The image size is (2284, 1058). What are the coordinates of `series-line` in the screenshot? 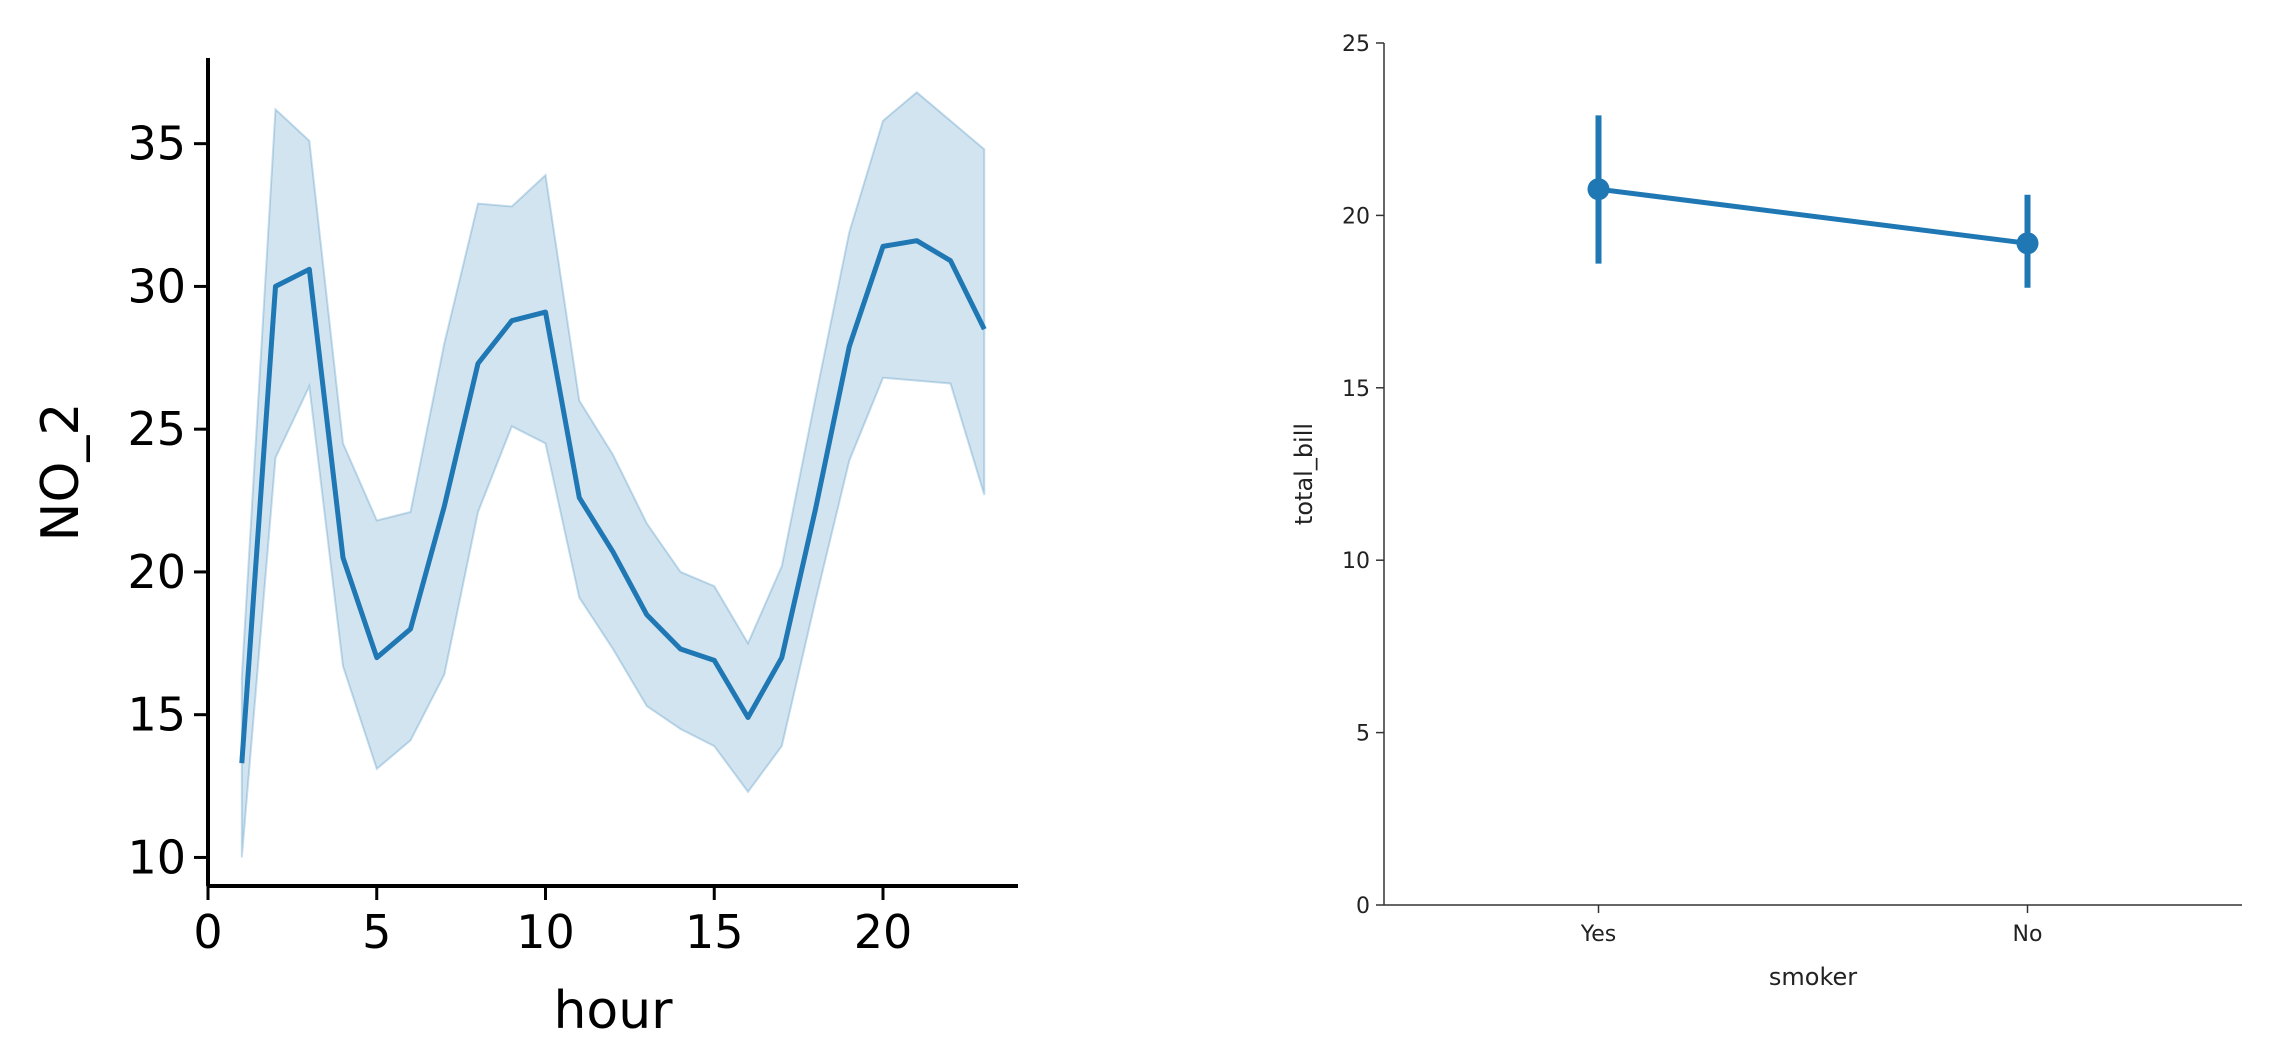 It's located at (1813, 216).